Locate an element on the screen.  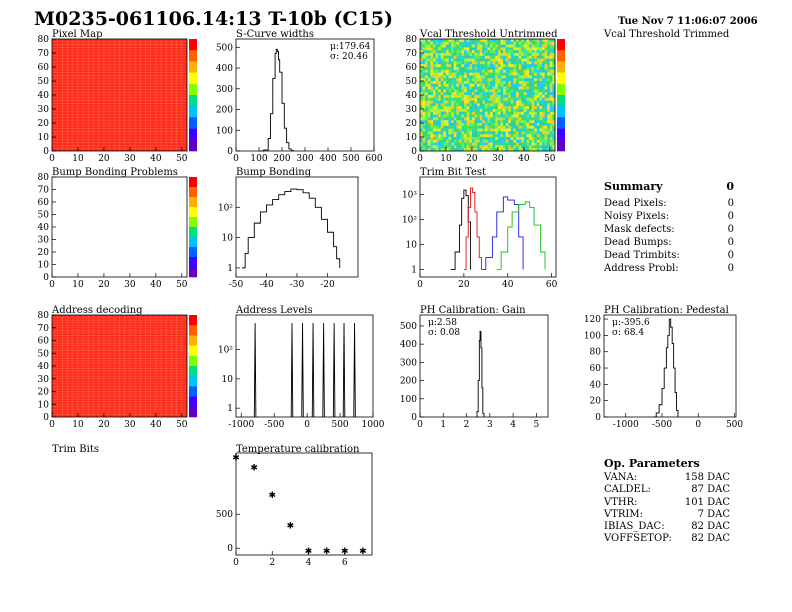
param-label: VTRIM: is located at coordinates (623, 514).